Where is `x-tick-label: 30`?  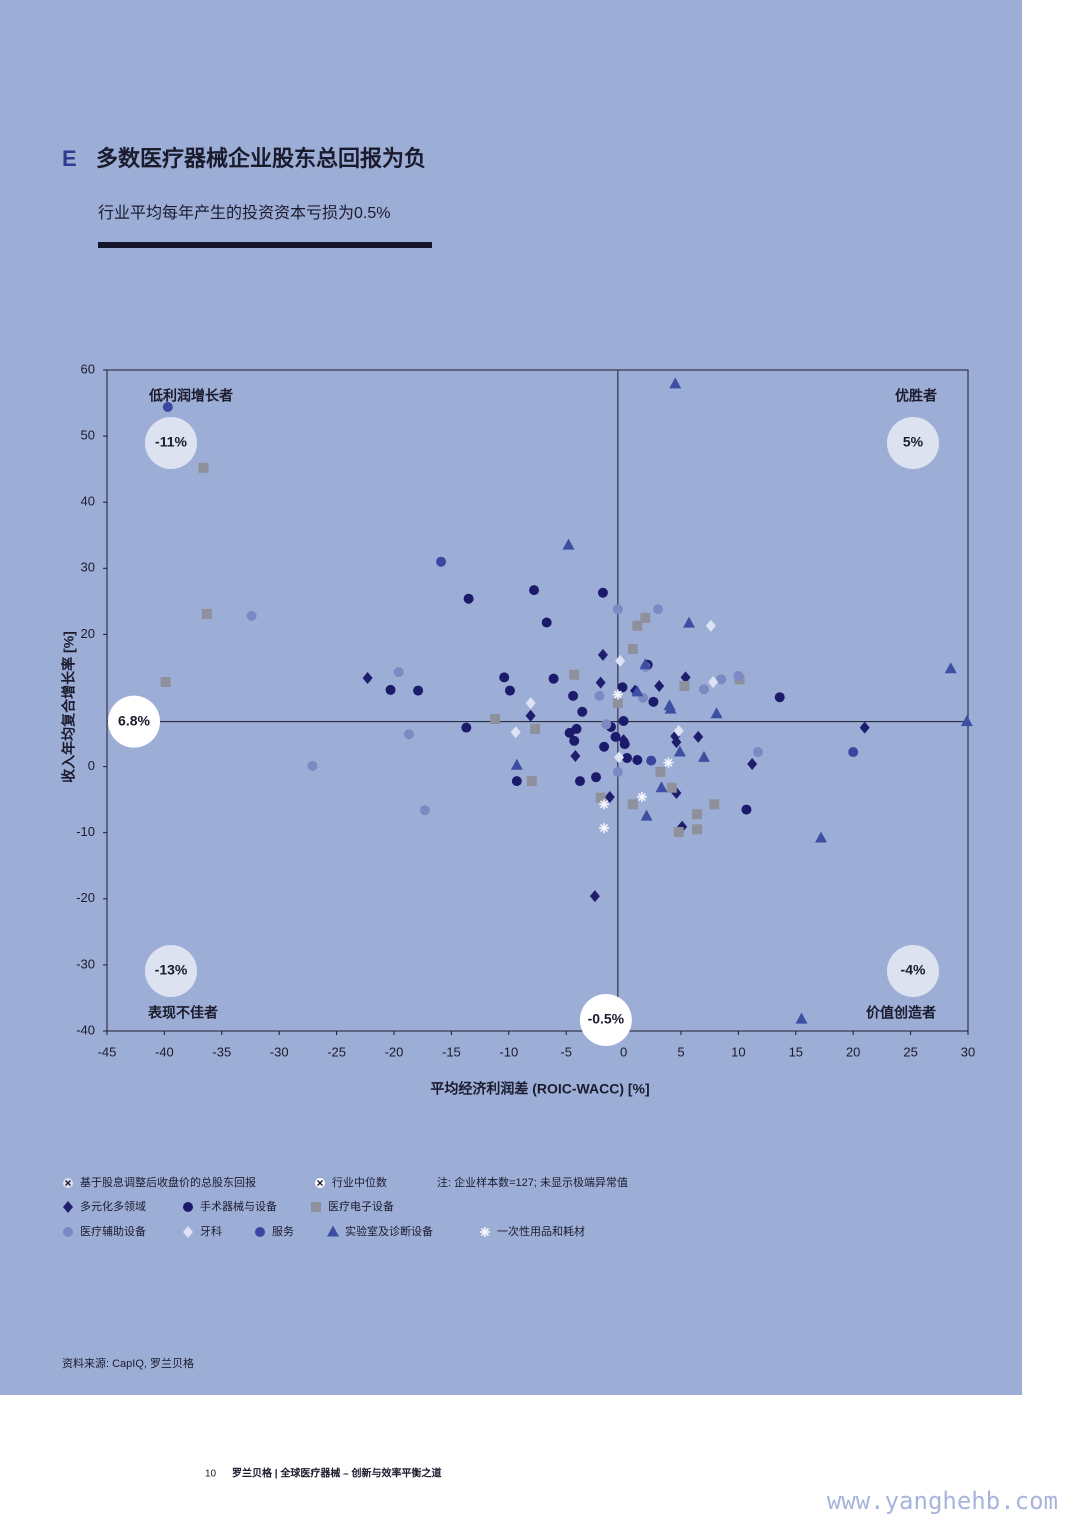
x-tick-label: 30 is located at coordinates (968, 1051).